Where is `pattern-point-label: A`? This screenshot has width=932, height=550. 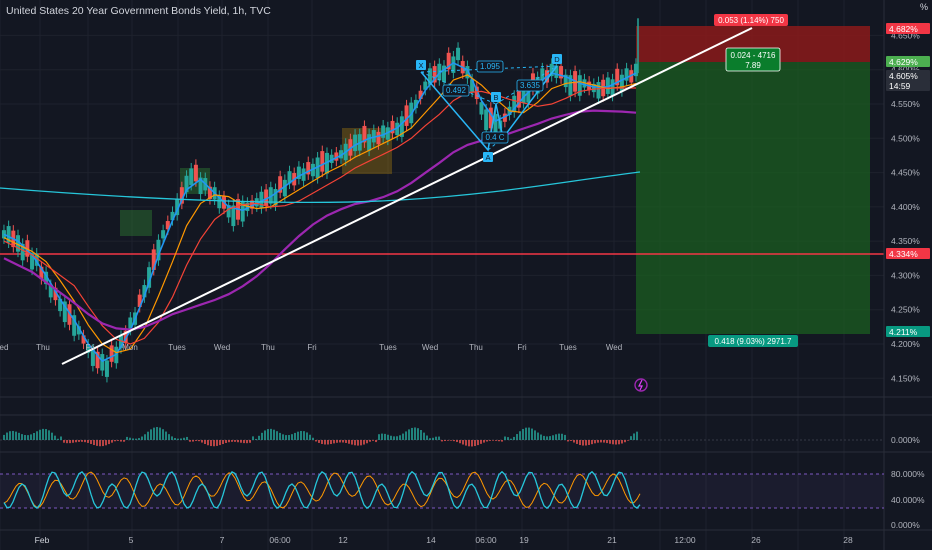
pattern-point-label: A is located at coordinates (487, 157).